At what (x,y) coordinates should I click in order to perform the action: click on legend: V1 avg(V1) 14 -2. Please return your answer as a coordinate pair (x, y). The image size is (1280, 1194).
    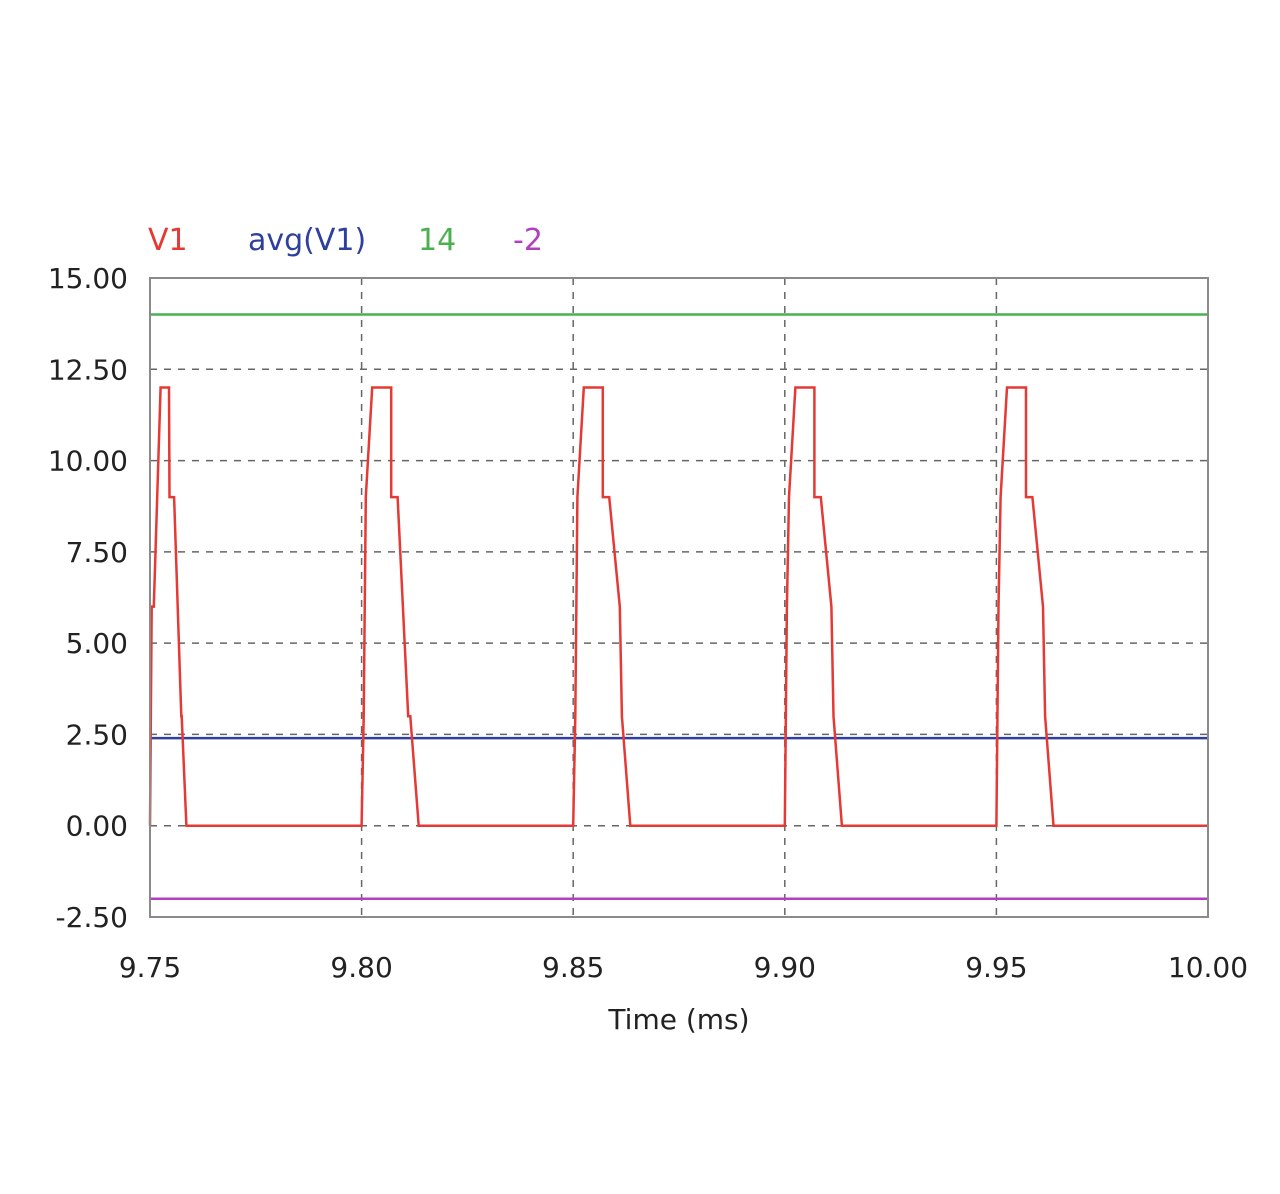
    Looking at the image, I should click on (345, 240).